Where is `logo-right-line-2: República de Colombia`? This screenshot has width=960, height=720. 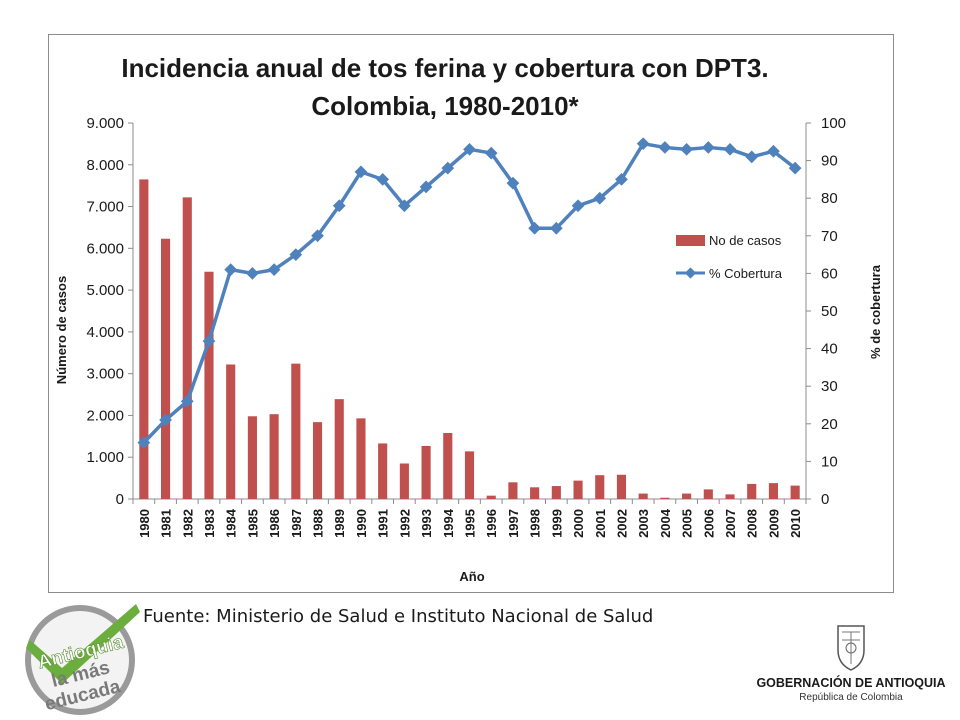
logo-right-line-2: República de Colombia is located at coordinates (851, 697).